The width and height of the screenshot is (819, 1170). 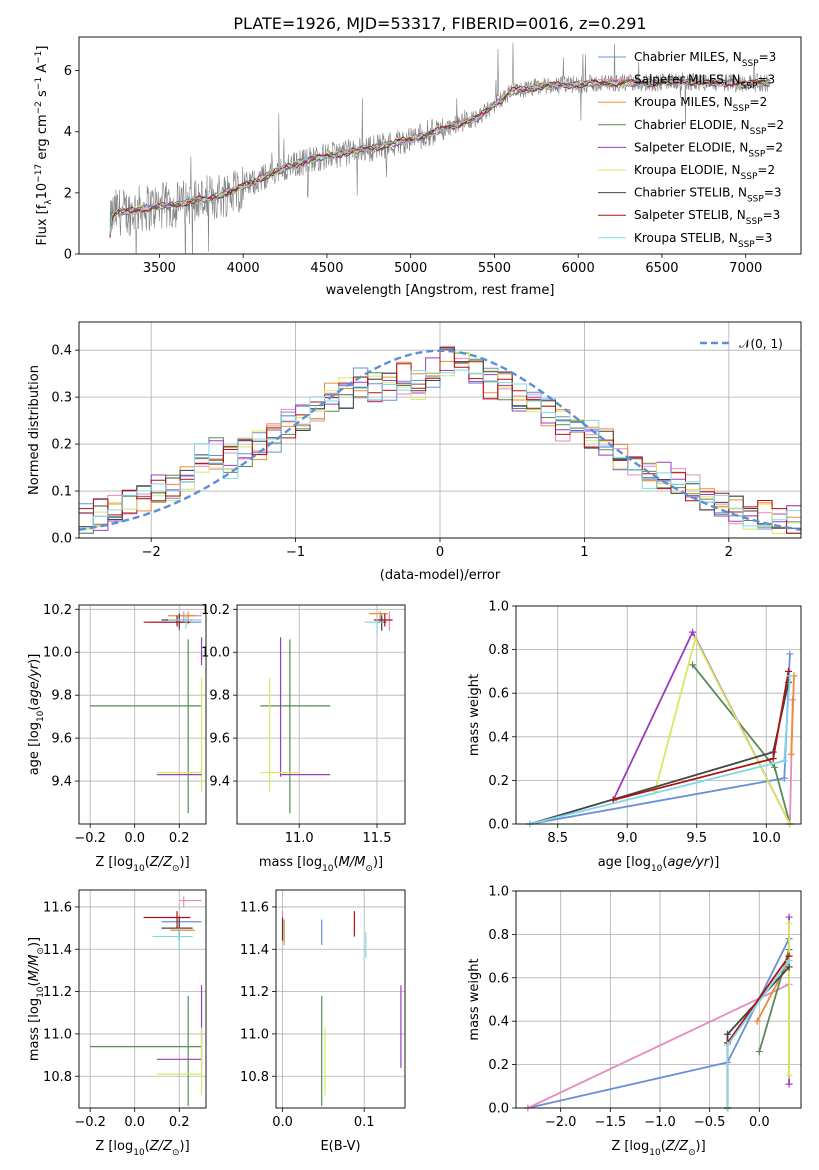 What do you see at coordinates (745, 268) in the screenshot?
I see `x-tick-label: 7000` at bounding box center [745, 268].